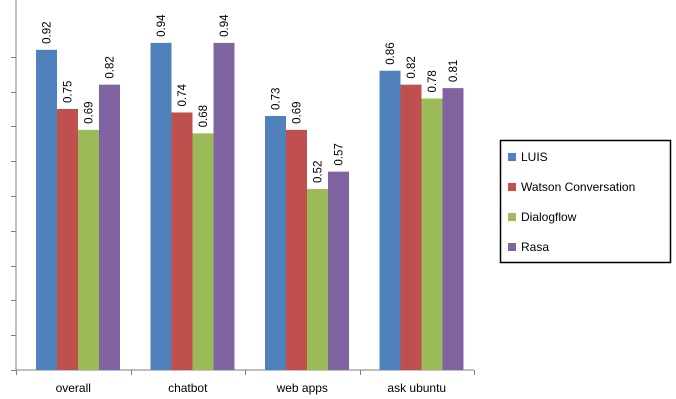 The width and height of the screenshot is (676, 399). What do you see at coordinates (534, 157) in the screenshot?
I see `legend-entry: LUIS` at bounding box center [534, 157].